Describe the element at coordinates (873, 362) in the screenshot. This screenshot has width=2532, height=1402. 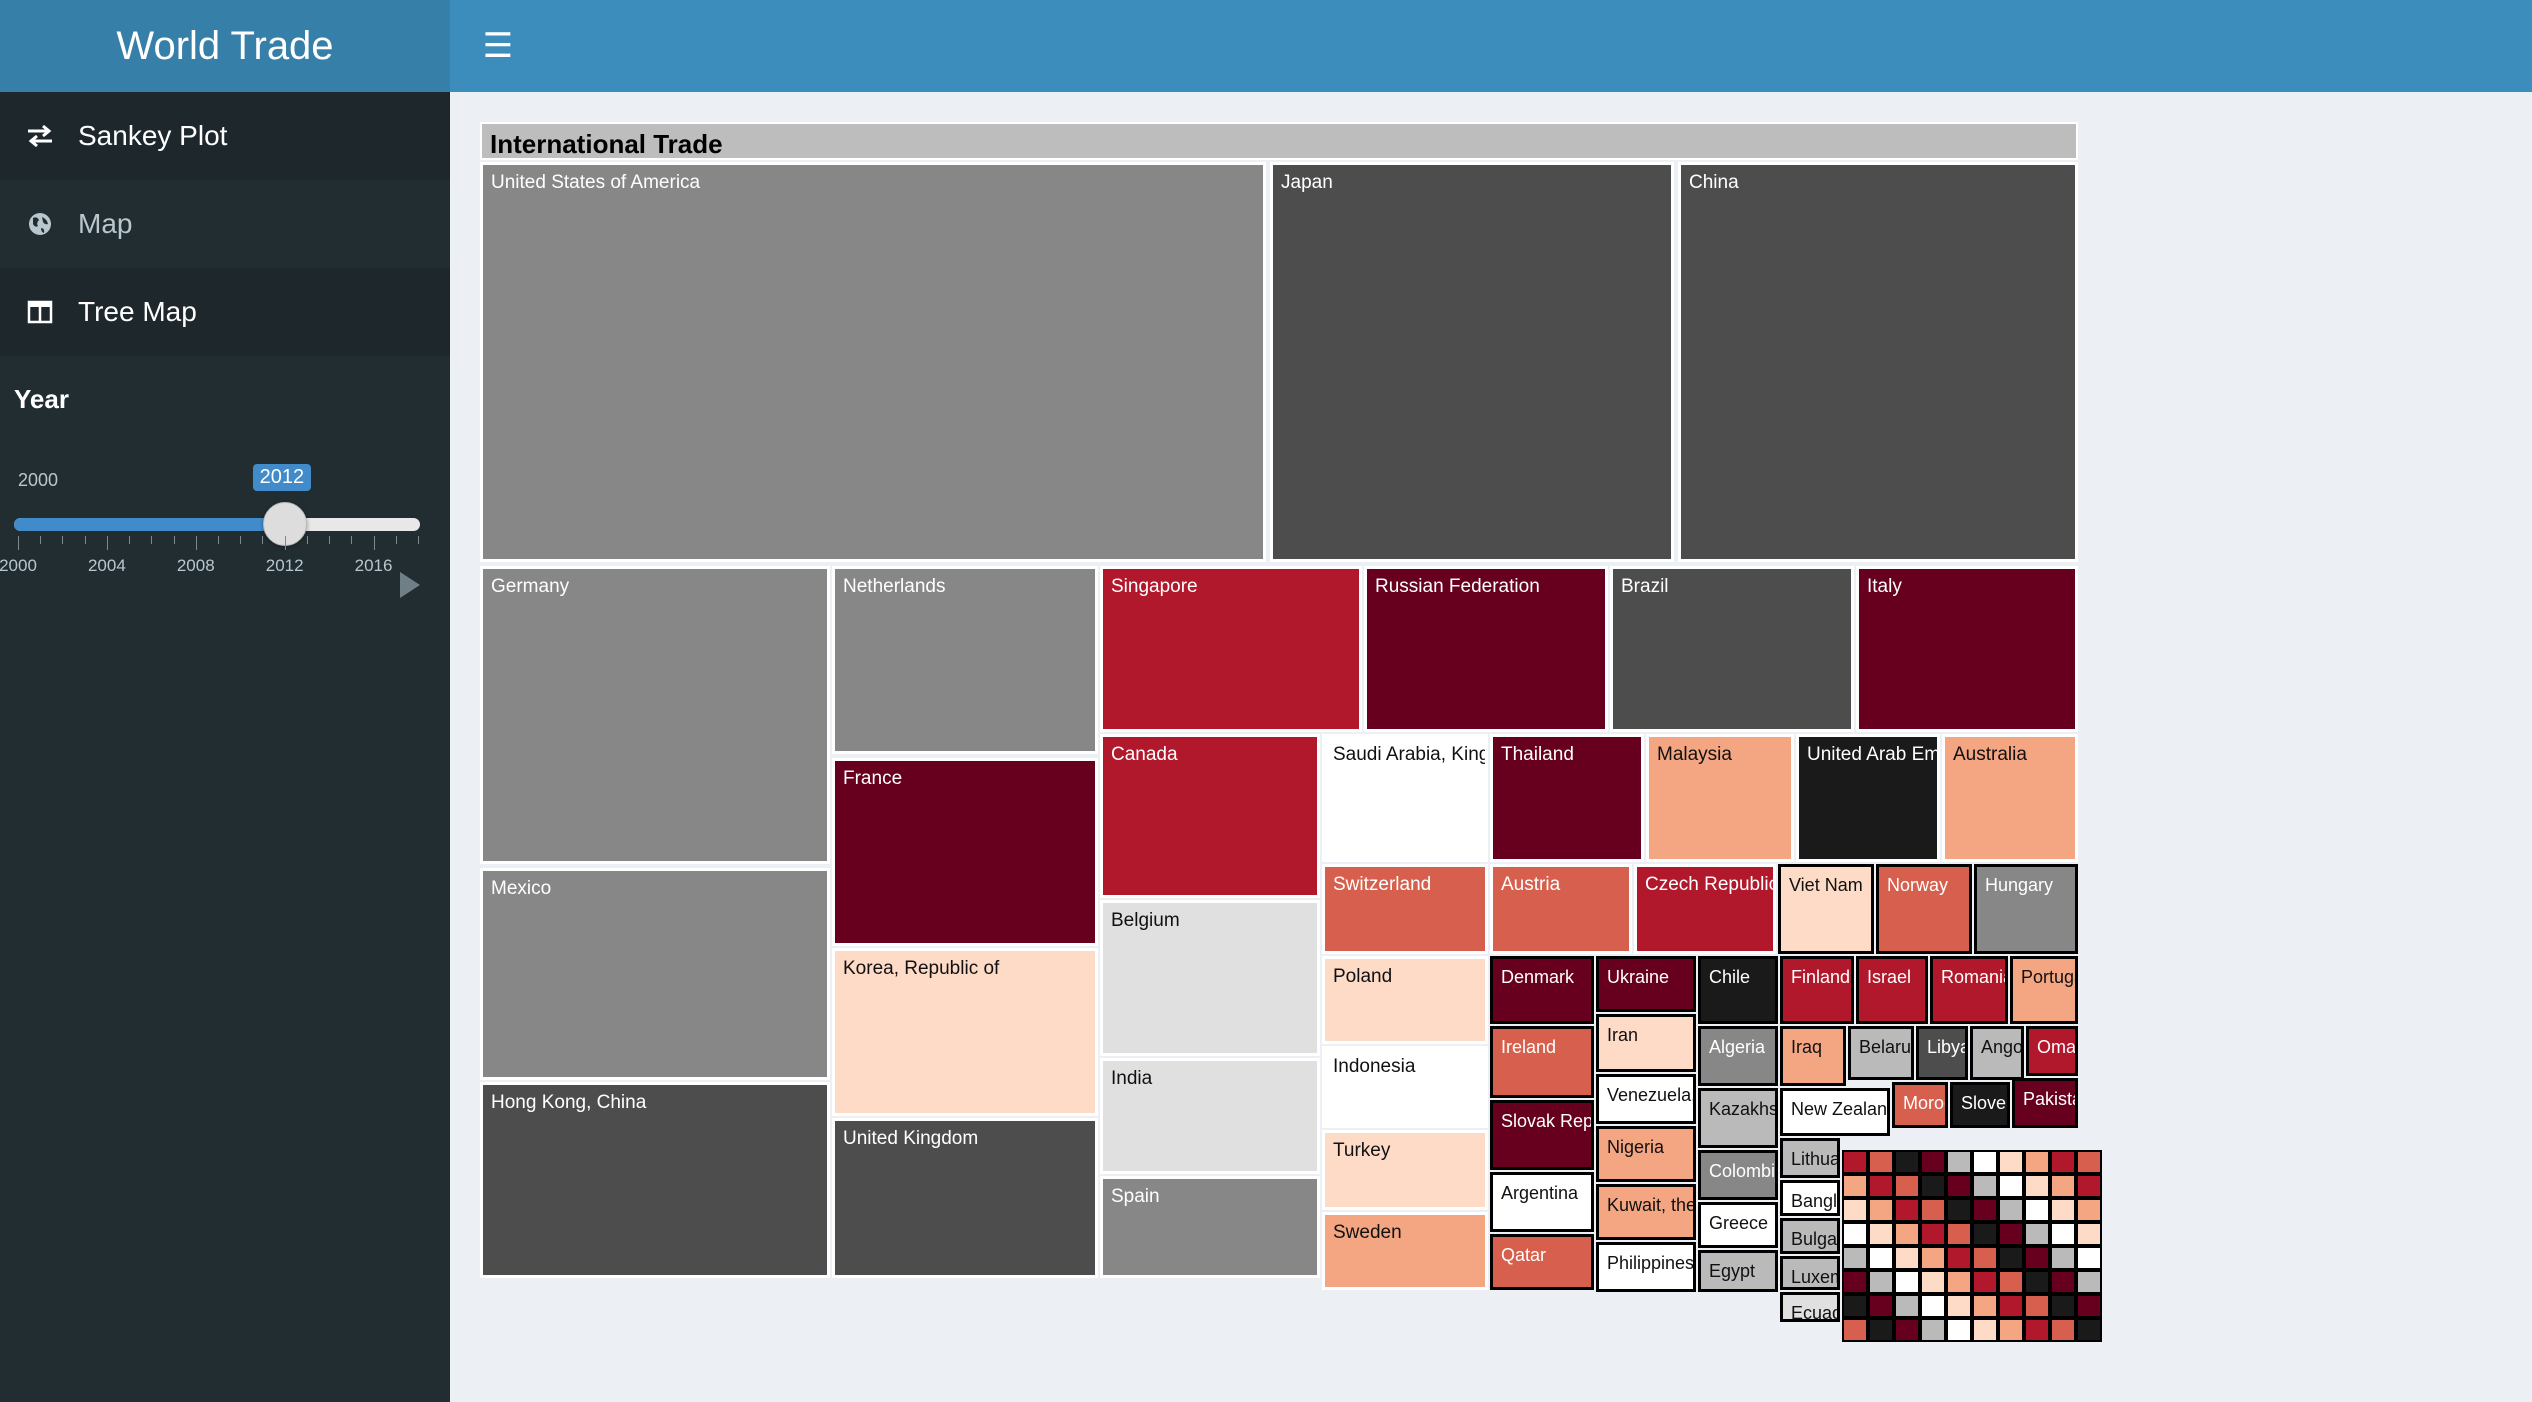
I see `treemap-cell: United States of America` at that location.